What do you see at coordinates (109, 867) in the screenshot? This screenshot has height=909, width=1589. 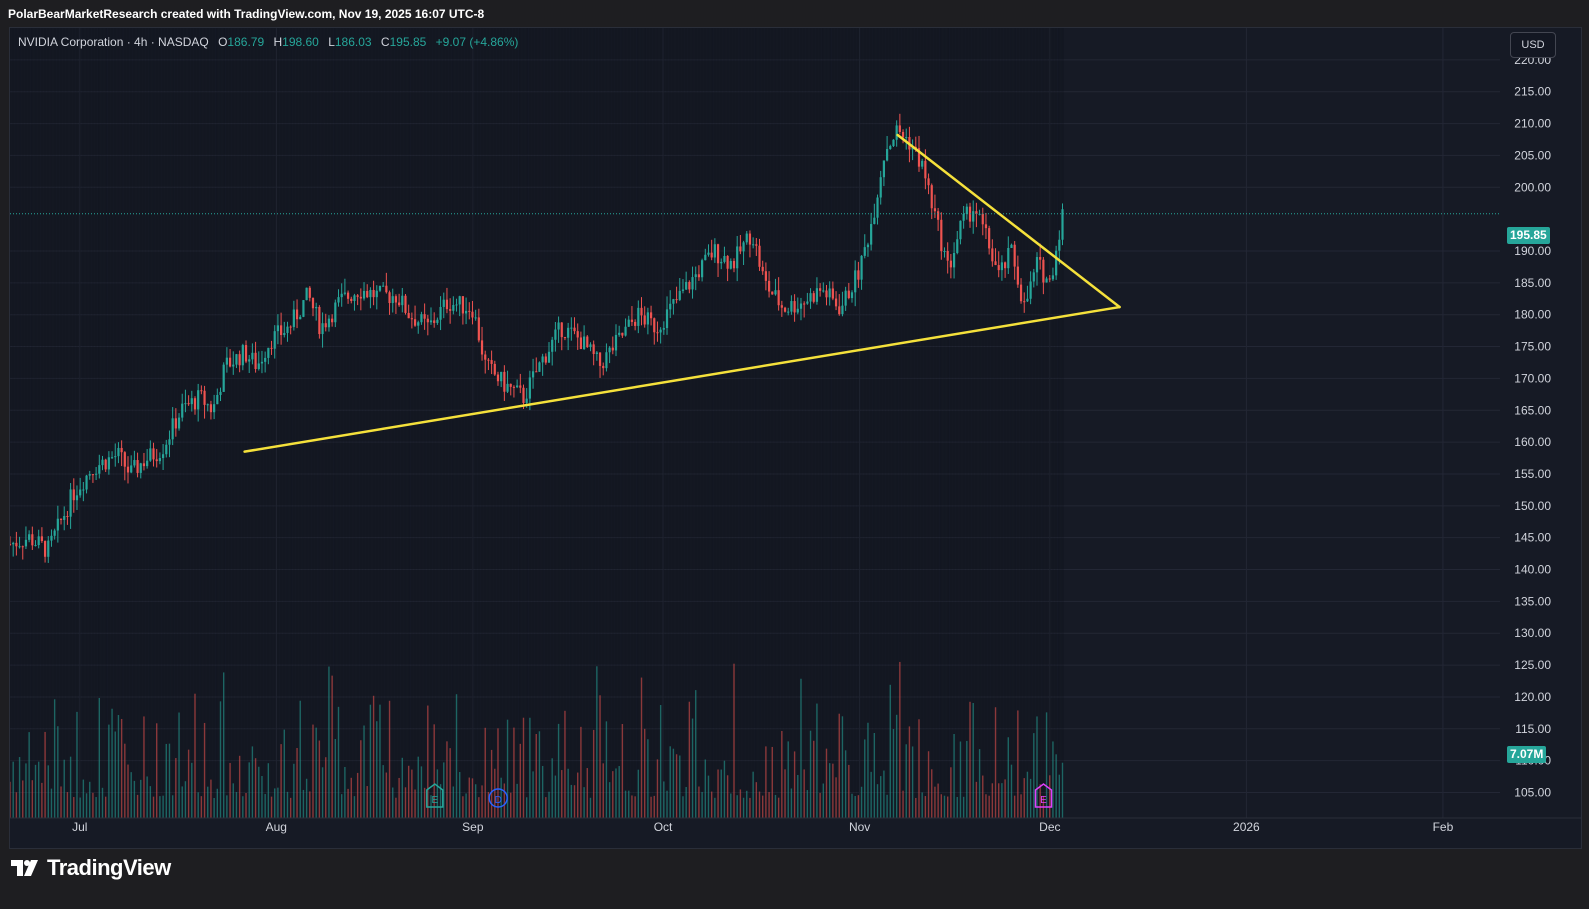 I see `brand-name: TradingView` at bounding box center [109, 867].